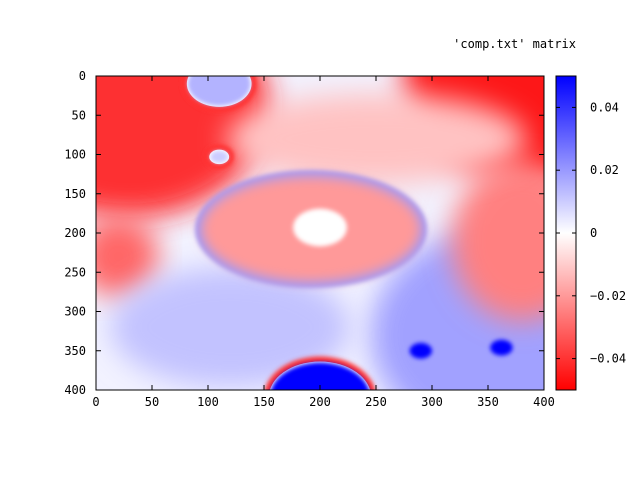 The image size is (640, 480). Describe the element at coordinates (544, 402) in the screenshot. I see `x-tick-label: 400` at that location.